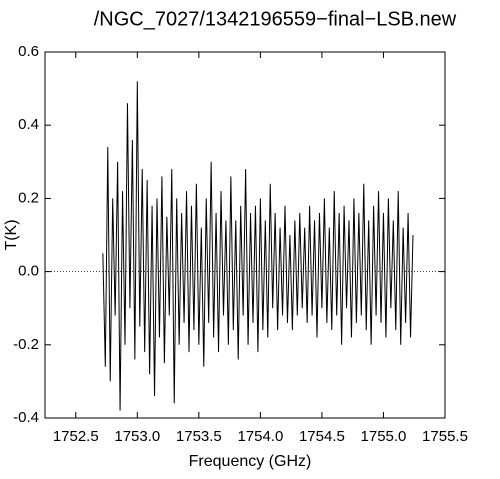 The height and width of the screenshot is (479, 500). What do you see at coordinates (275, 19) in the screenshot?
I see `chart-title: /NGC_7027/1342196559−final−LSB.new` at bounding box center [275, 19].